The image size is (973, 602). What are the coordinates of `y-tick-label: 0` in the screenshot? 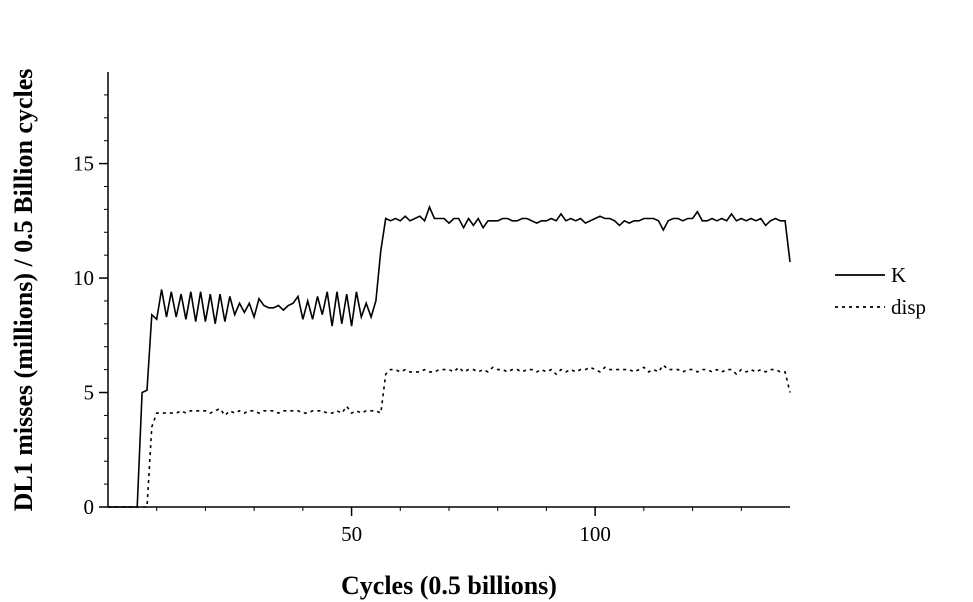 It's located at (89, 507).